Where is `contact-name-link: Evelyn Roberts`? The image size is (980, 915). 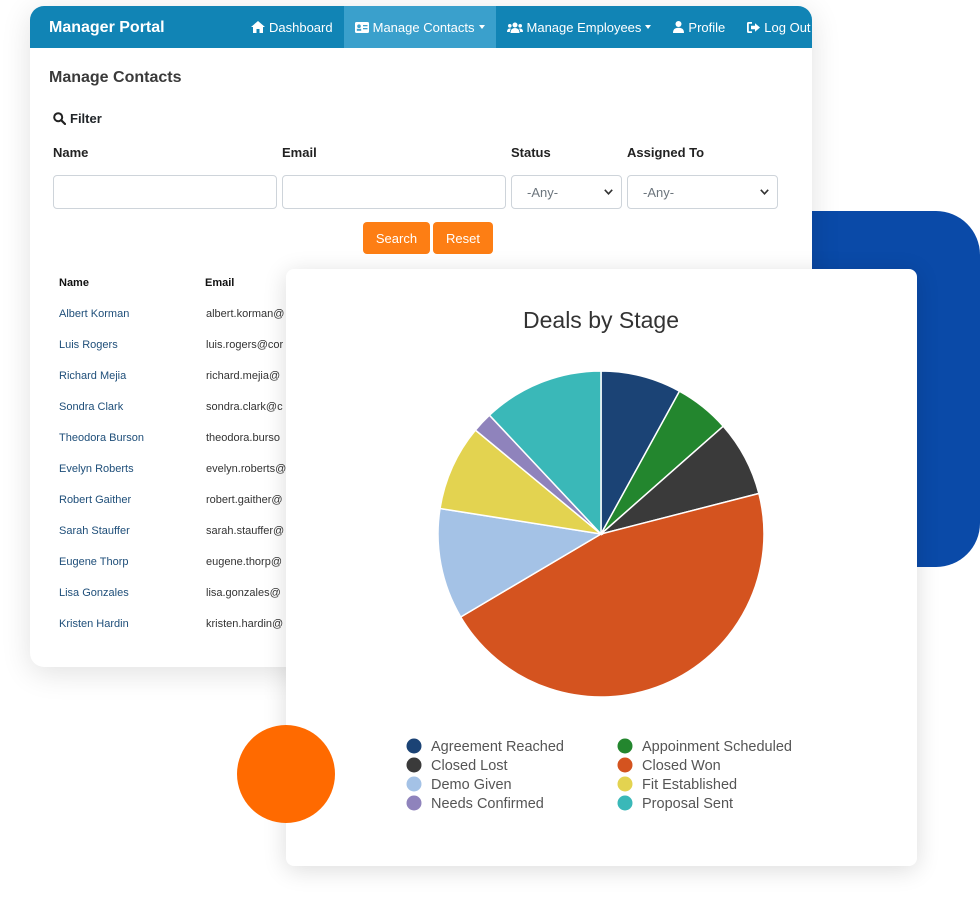 contact-name-link: Evelyn Roberts is located at coordinates (96, 469).